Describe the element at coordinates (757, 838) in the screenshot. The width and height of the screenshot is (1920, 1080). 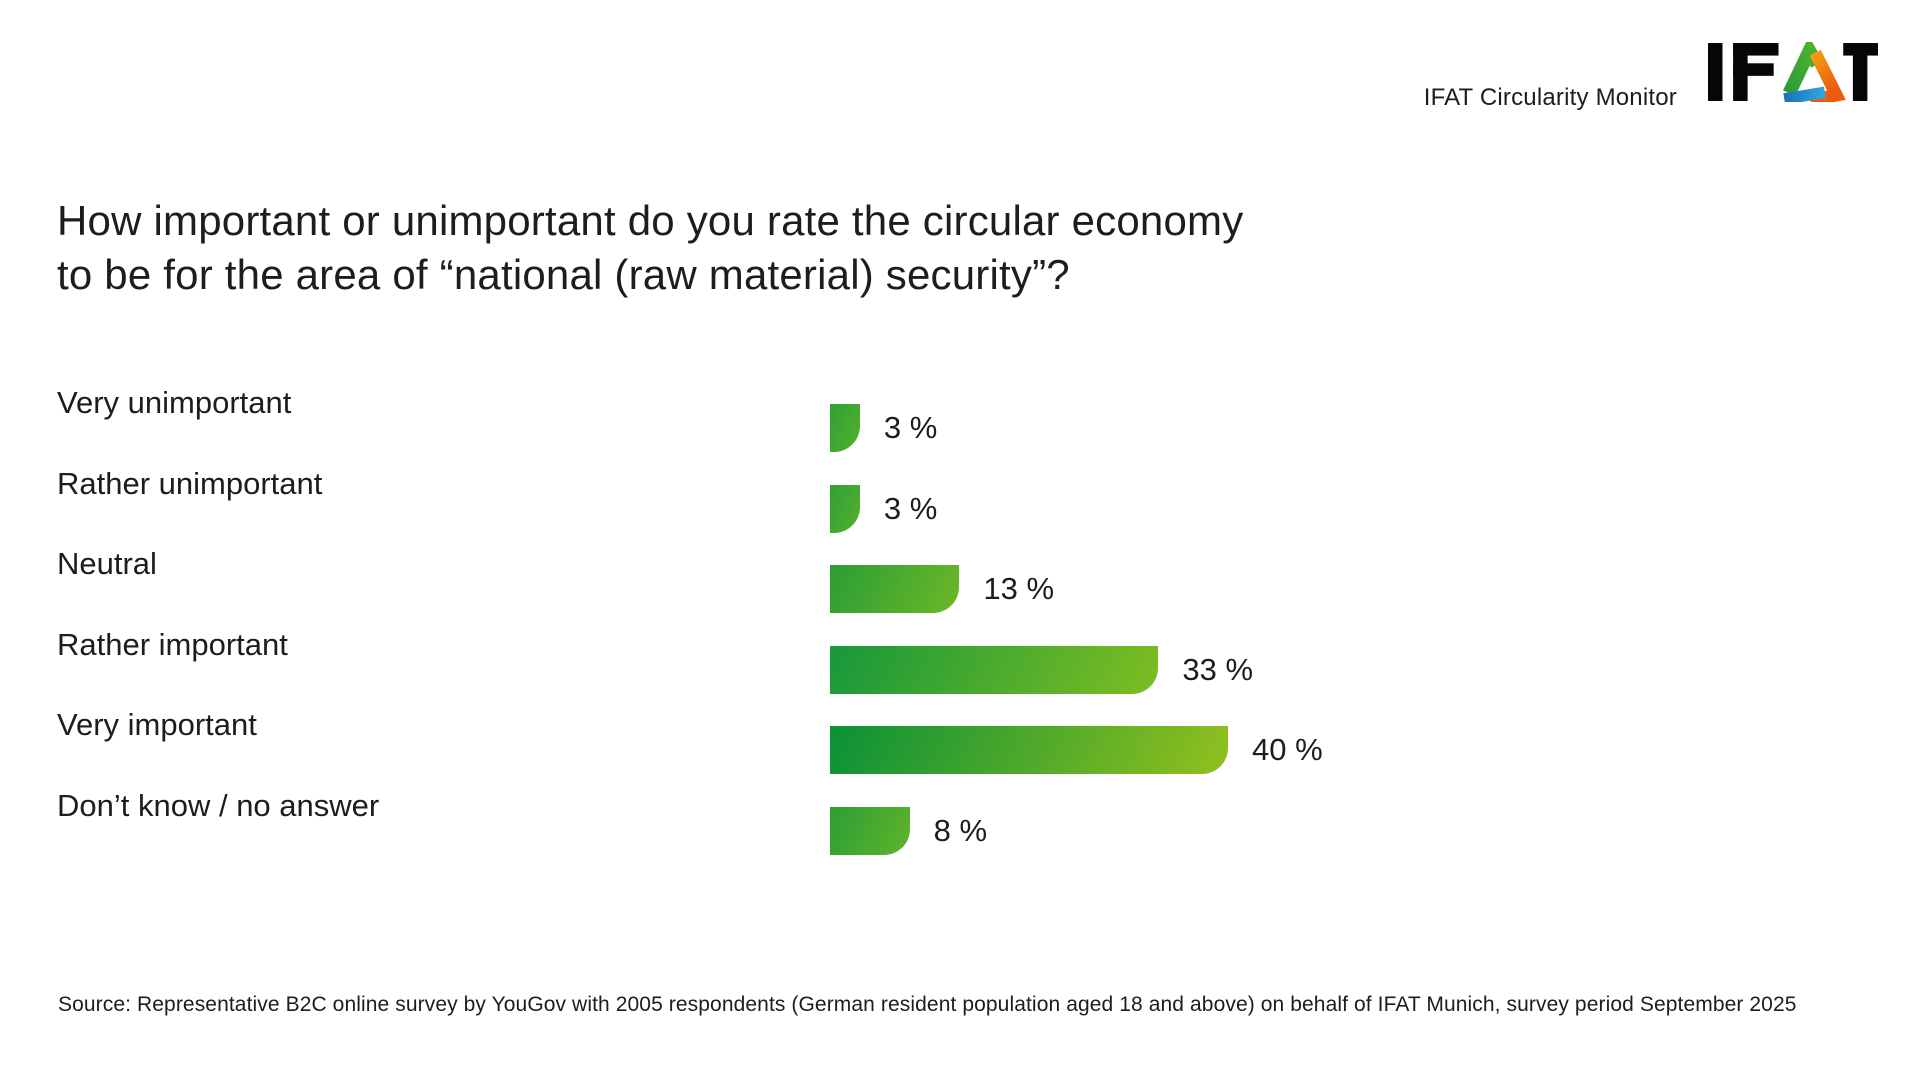
I see `chart-row: Don’t know / no answer 8 %` at that location.